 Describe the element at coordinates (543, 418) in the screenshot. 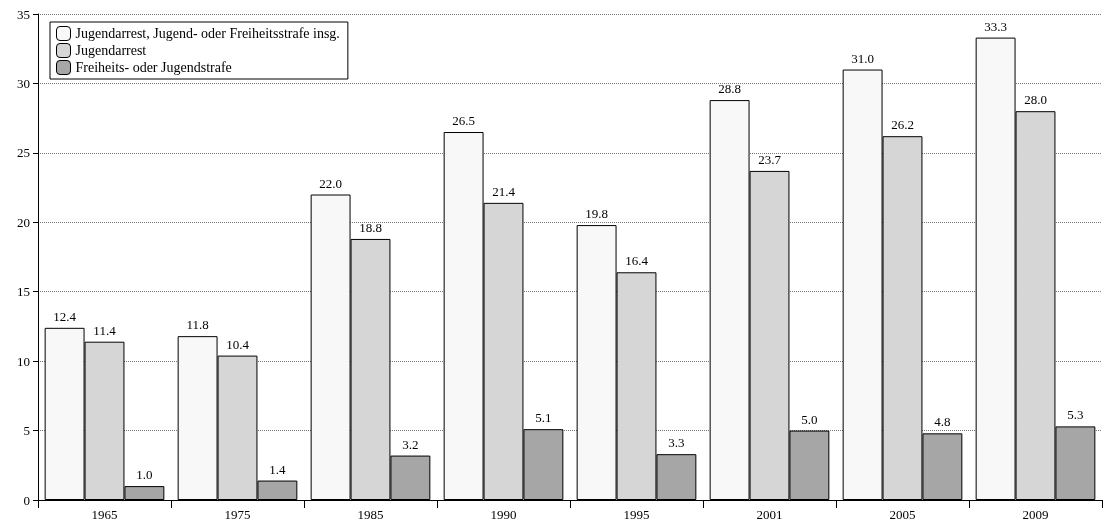

I see `data-label: 5.1` at that location.